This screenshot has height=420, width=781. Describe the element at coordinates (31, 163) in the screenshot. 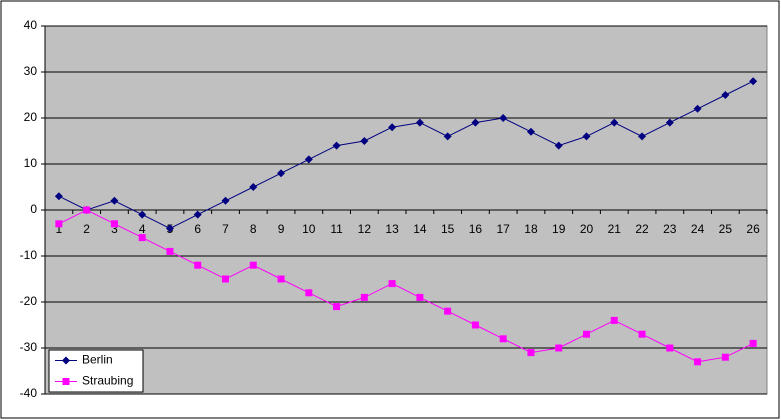

I see `y-tick-label: 10` at that location.